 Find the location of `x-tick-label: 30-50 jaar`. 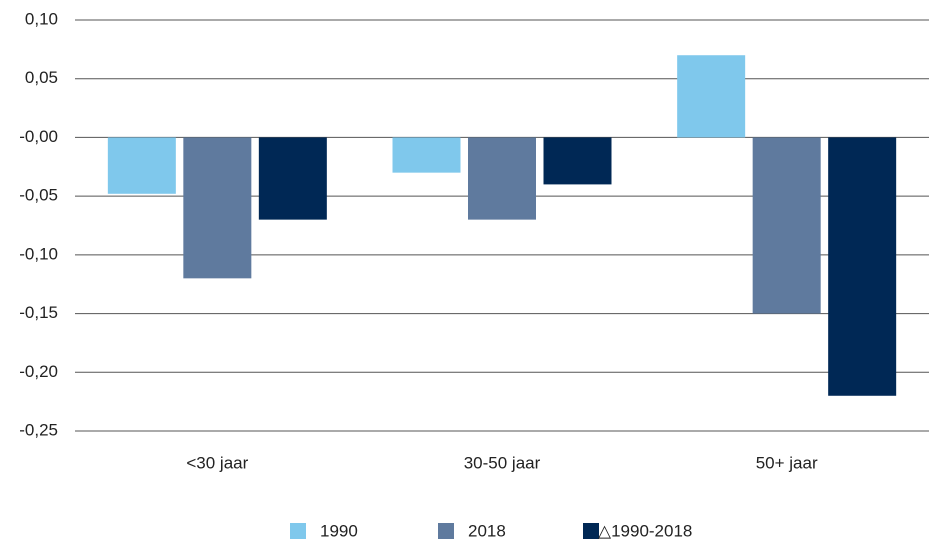

x-tick-label: 30-50 jaar is located at coordinates (502, 462).